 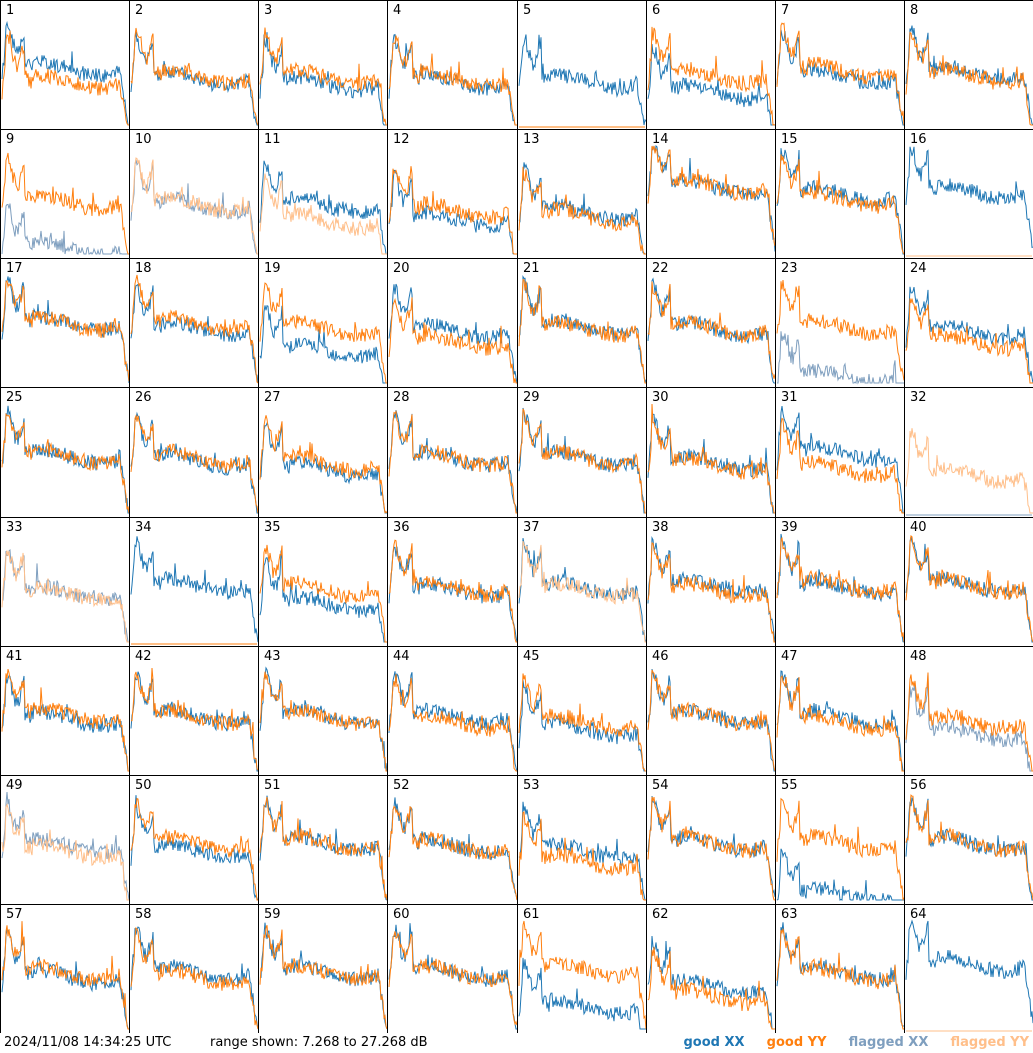 I want to click on panel-55: 55, so click(x=840, y=840).